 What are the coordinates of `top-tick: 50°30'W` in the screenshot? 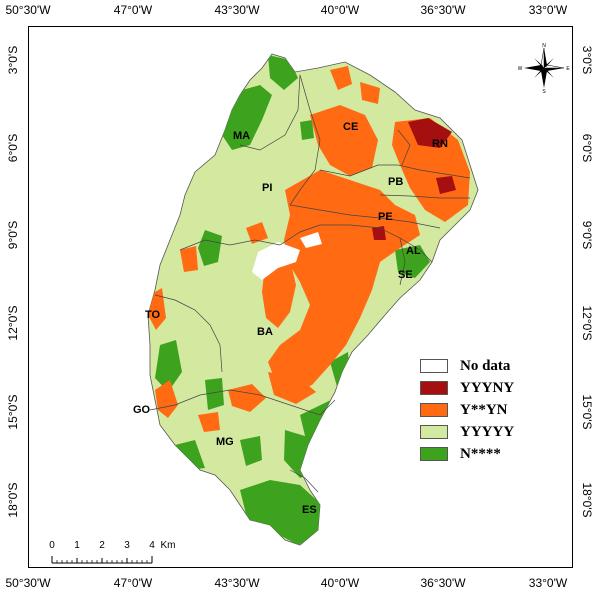 It's located at (28, 10).